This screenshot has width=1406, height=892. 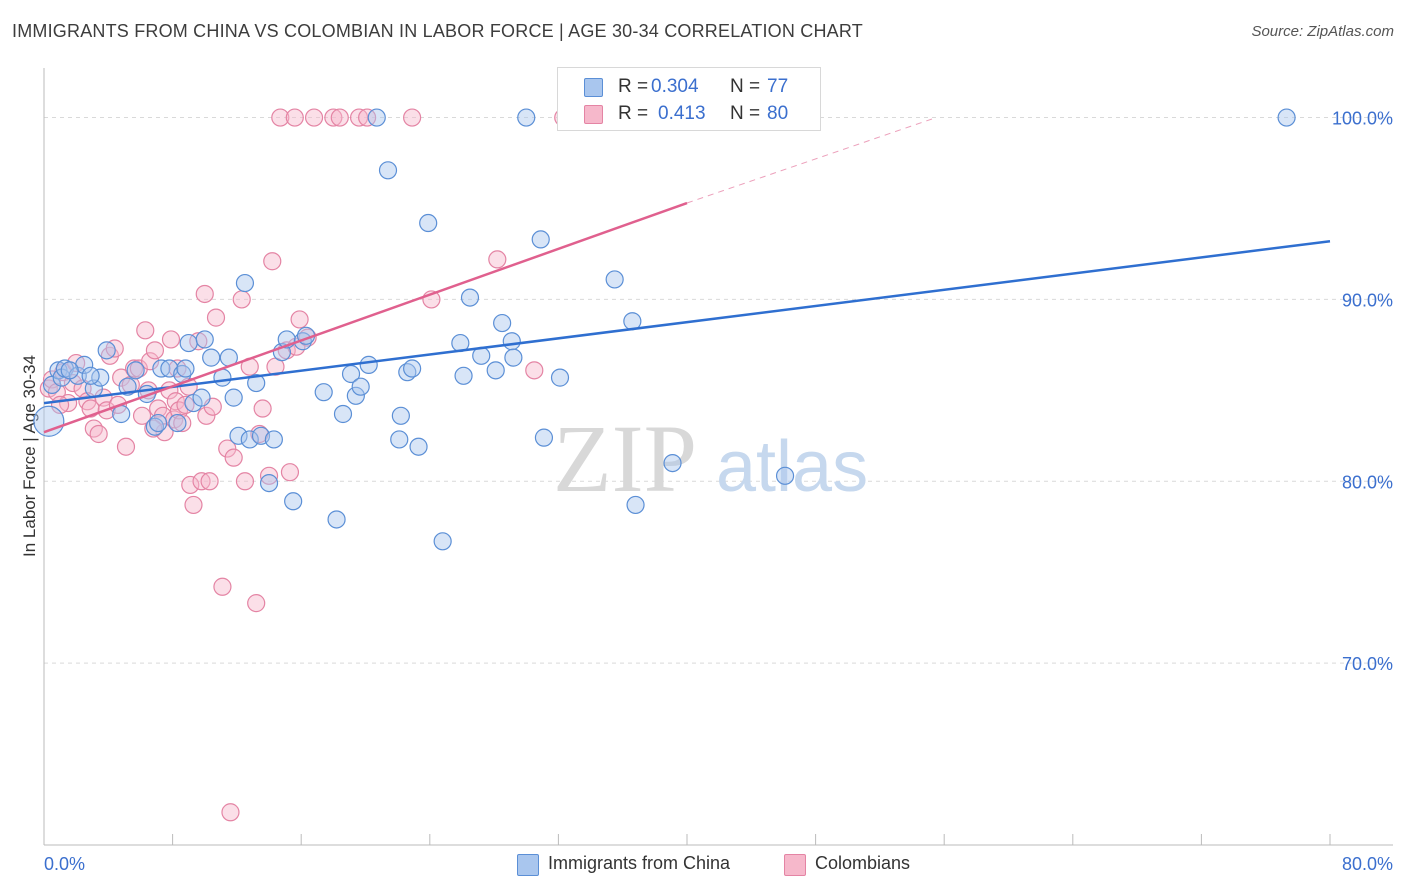 What do you see at coordinates (1367, 864) in the screenshot?
I see `x-tick-label: 80.0%` at bounding box center [1367, 864].